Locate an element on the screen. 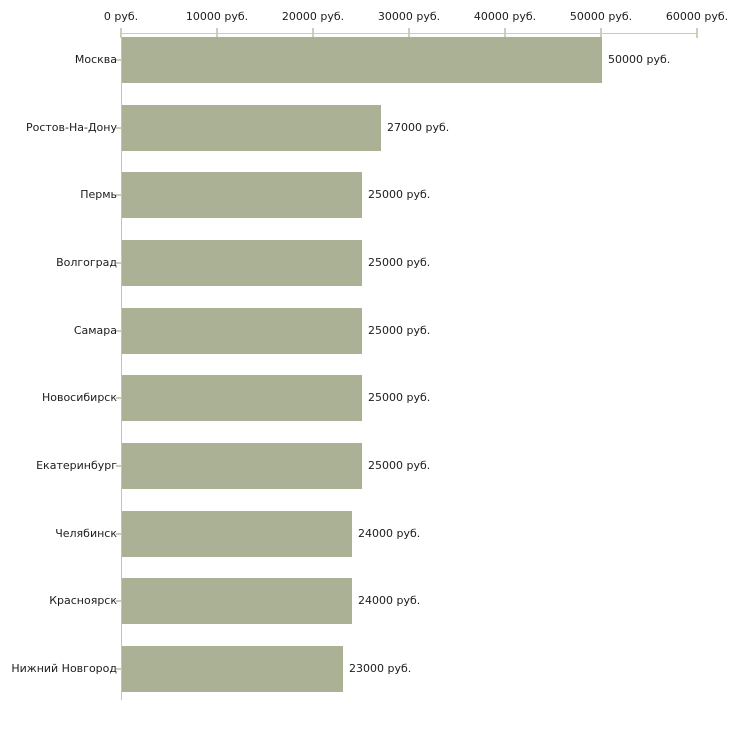 This screenshot has height=730, width=730. category-label: Ростов-На-Дону is located at coordinates (71, 127).